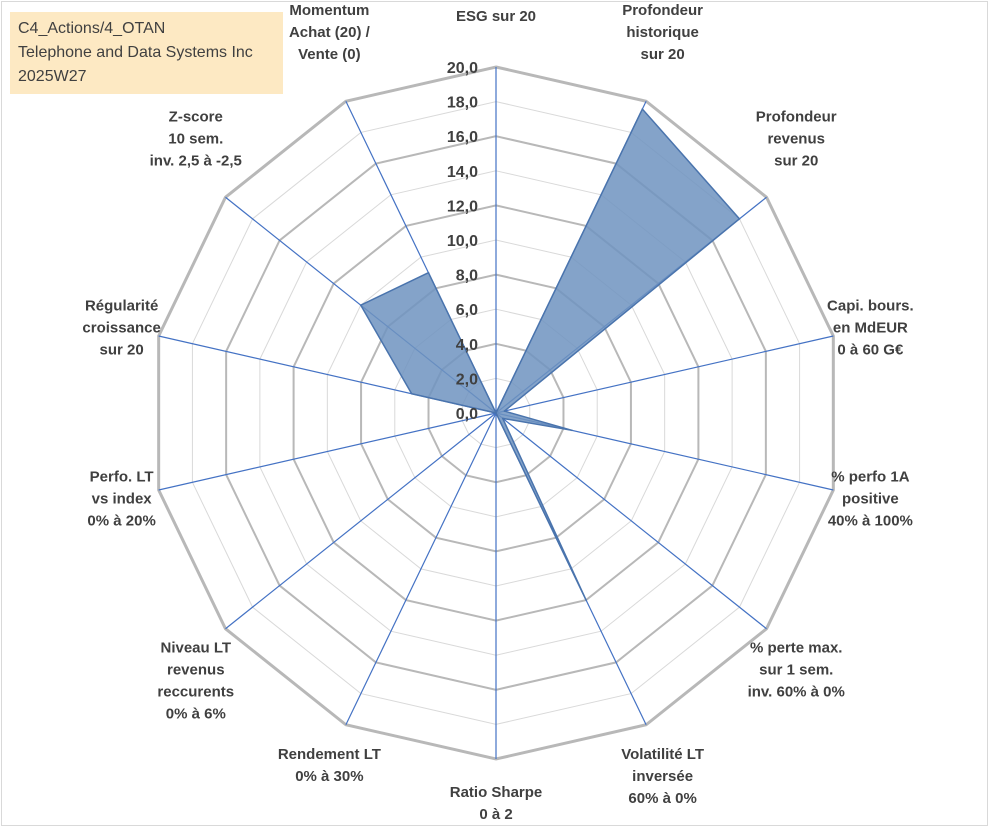 The width and height of the screenshot is (991, 829). What do you see at coordinates (52, 76) in the screenshot?
I see `title-line-week: 2025W27` at bounding box center [52, 76].